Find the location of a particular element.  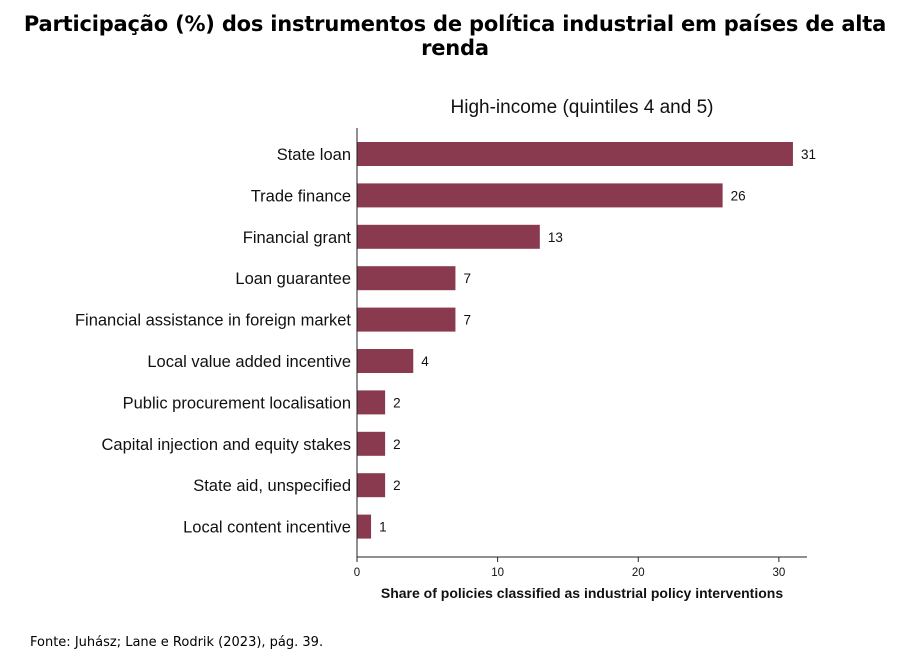

x-tick-label-2: 20 is located at coordinates (638, 573).